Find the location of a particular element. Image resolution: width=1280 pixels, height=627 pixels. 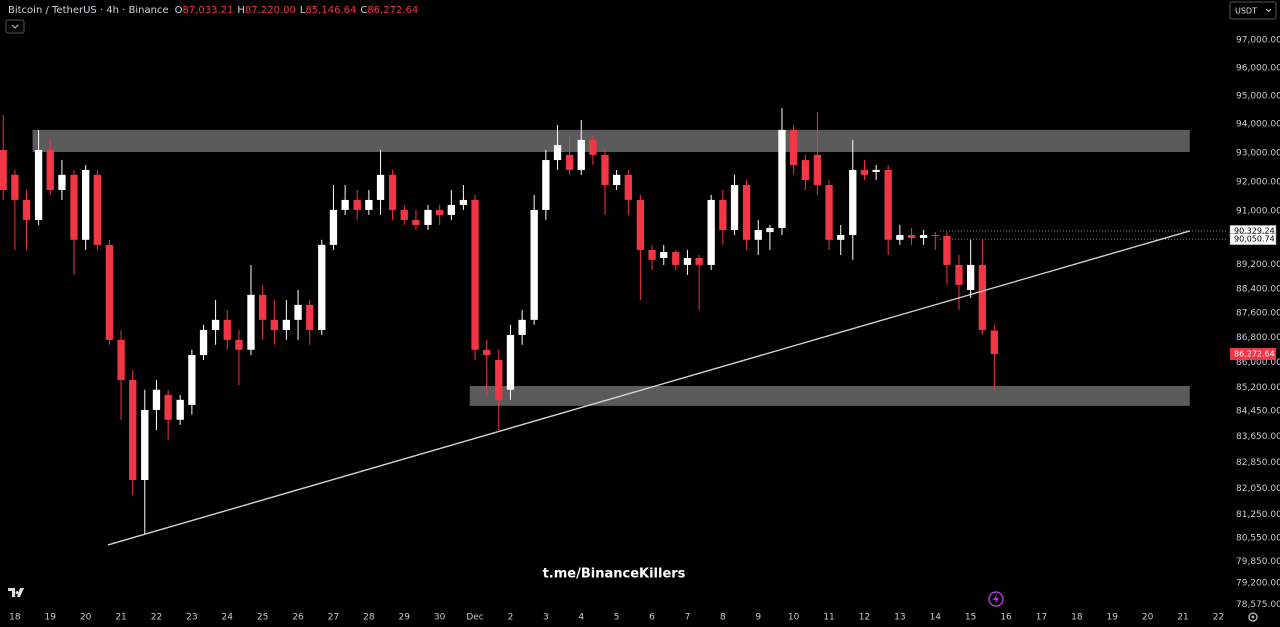

price-tag-label: 90,329.24 is located at coordinates (1254, 230).